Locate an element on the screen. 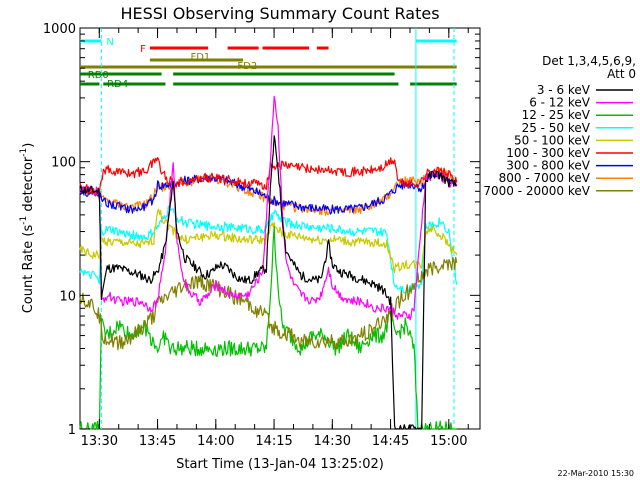  annotation-fd2-label: FD2 is located at coordinates (247, 66).